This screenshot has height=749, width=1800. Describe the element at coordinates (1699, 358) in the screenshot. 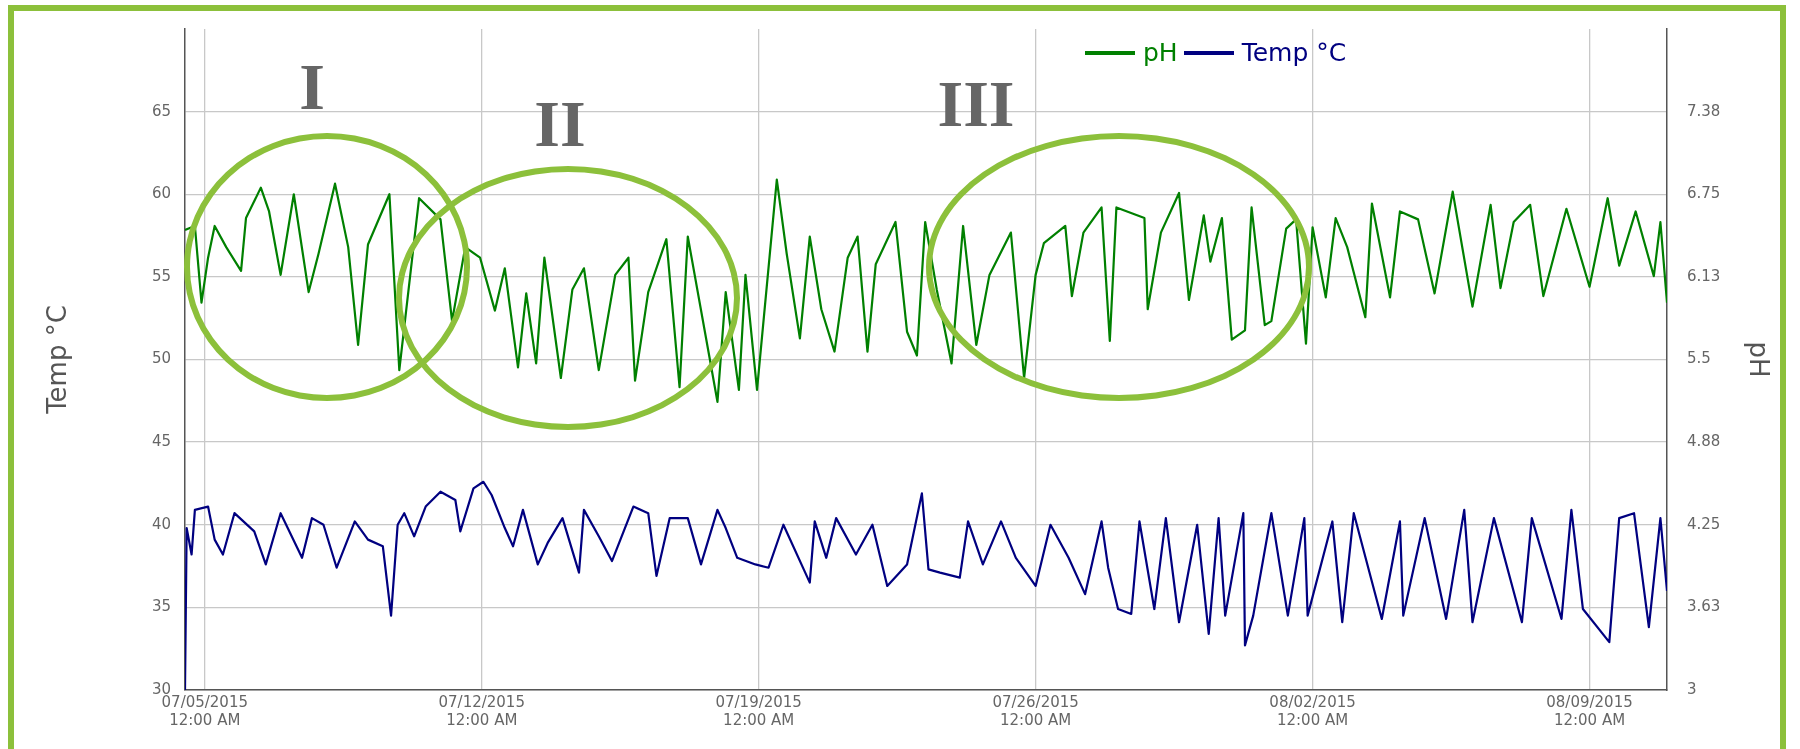

I see `y2-tick-label: 5.5` at that location.